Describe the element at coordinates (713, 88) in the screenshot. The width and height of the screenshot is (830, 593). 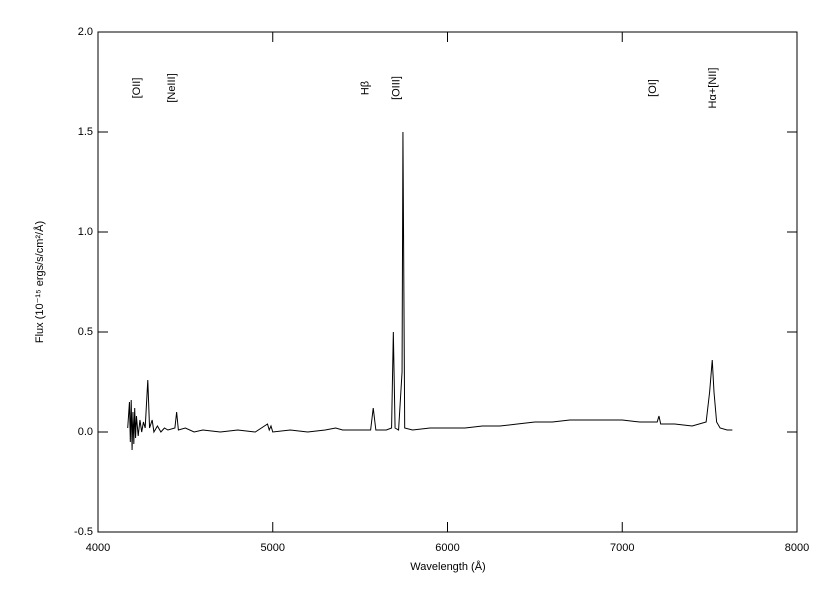
I see `annotation: Hα+[NII]` at that location.